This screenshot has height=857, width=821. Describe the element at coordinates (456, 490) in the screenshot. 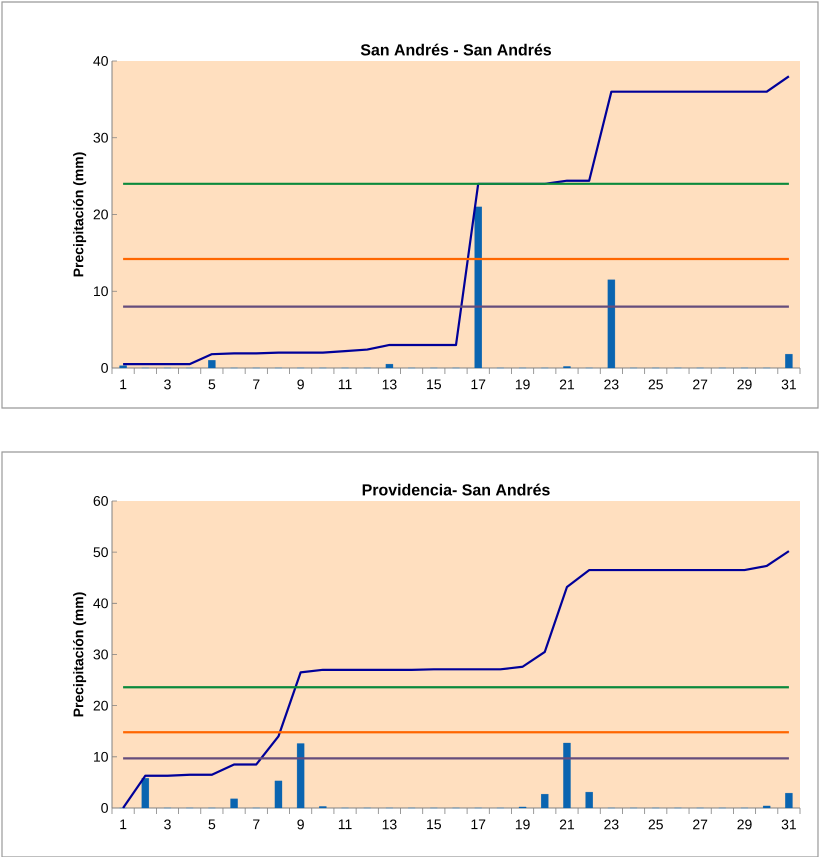

I see `chart-title: Providencia- San Andrés` at that location.